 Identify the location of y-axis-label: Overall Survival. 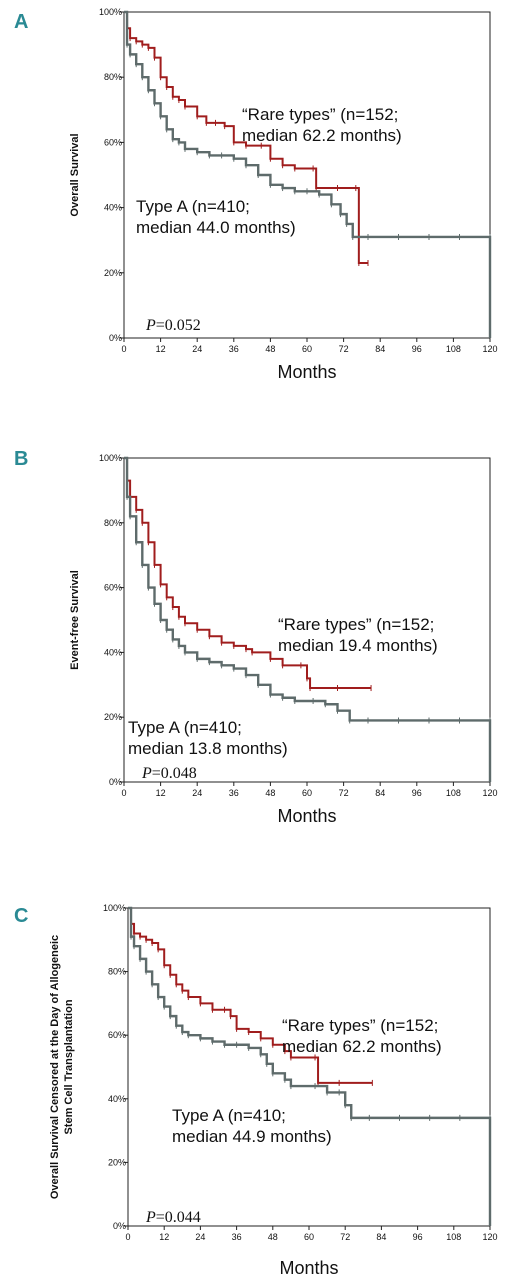
(75, 174).